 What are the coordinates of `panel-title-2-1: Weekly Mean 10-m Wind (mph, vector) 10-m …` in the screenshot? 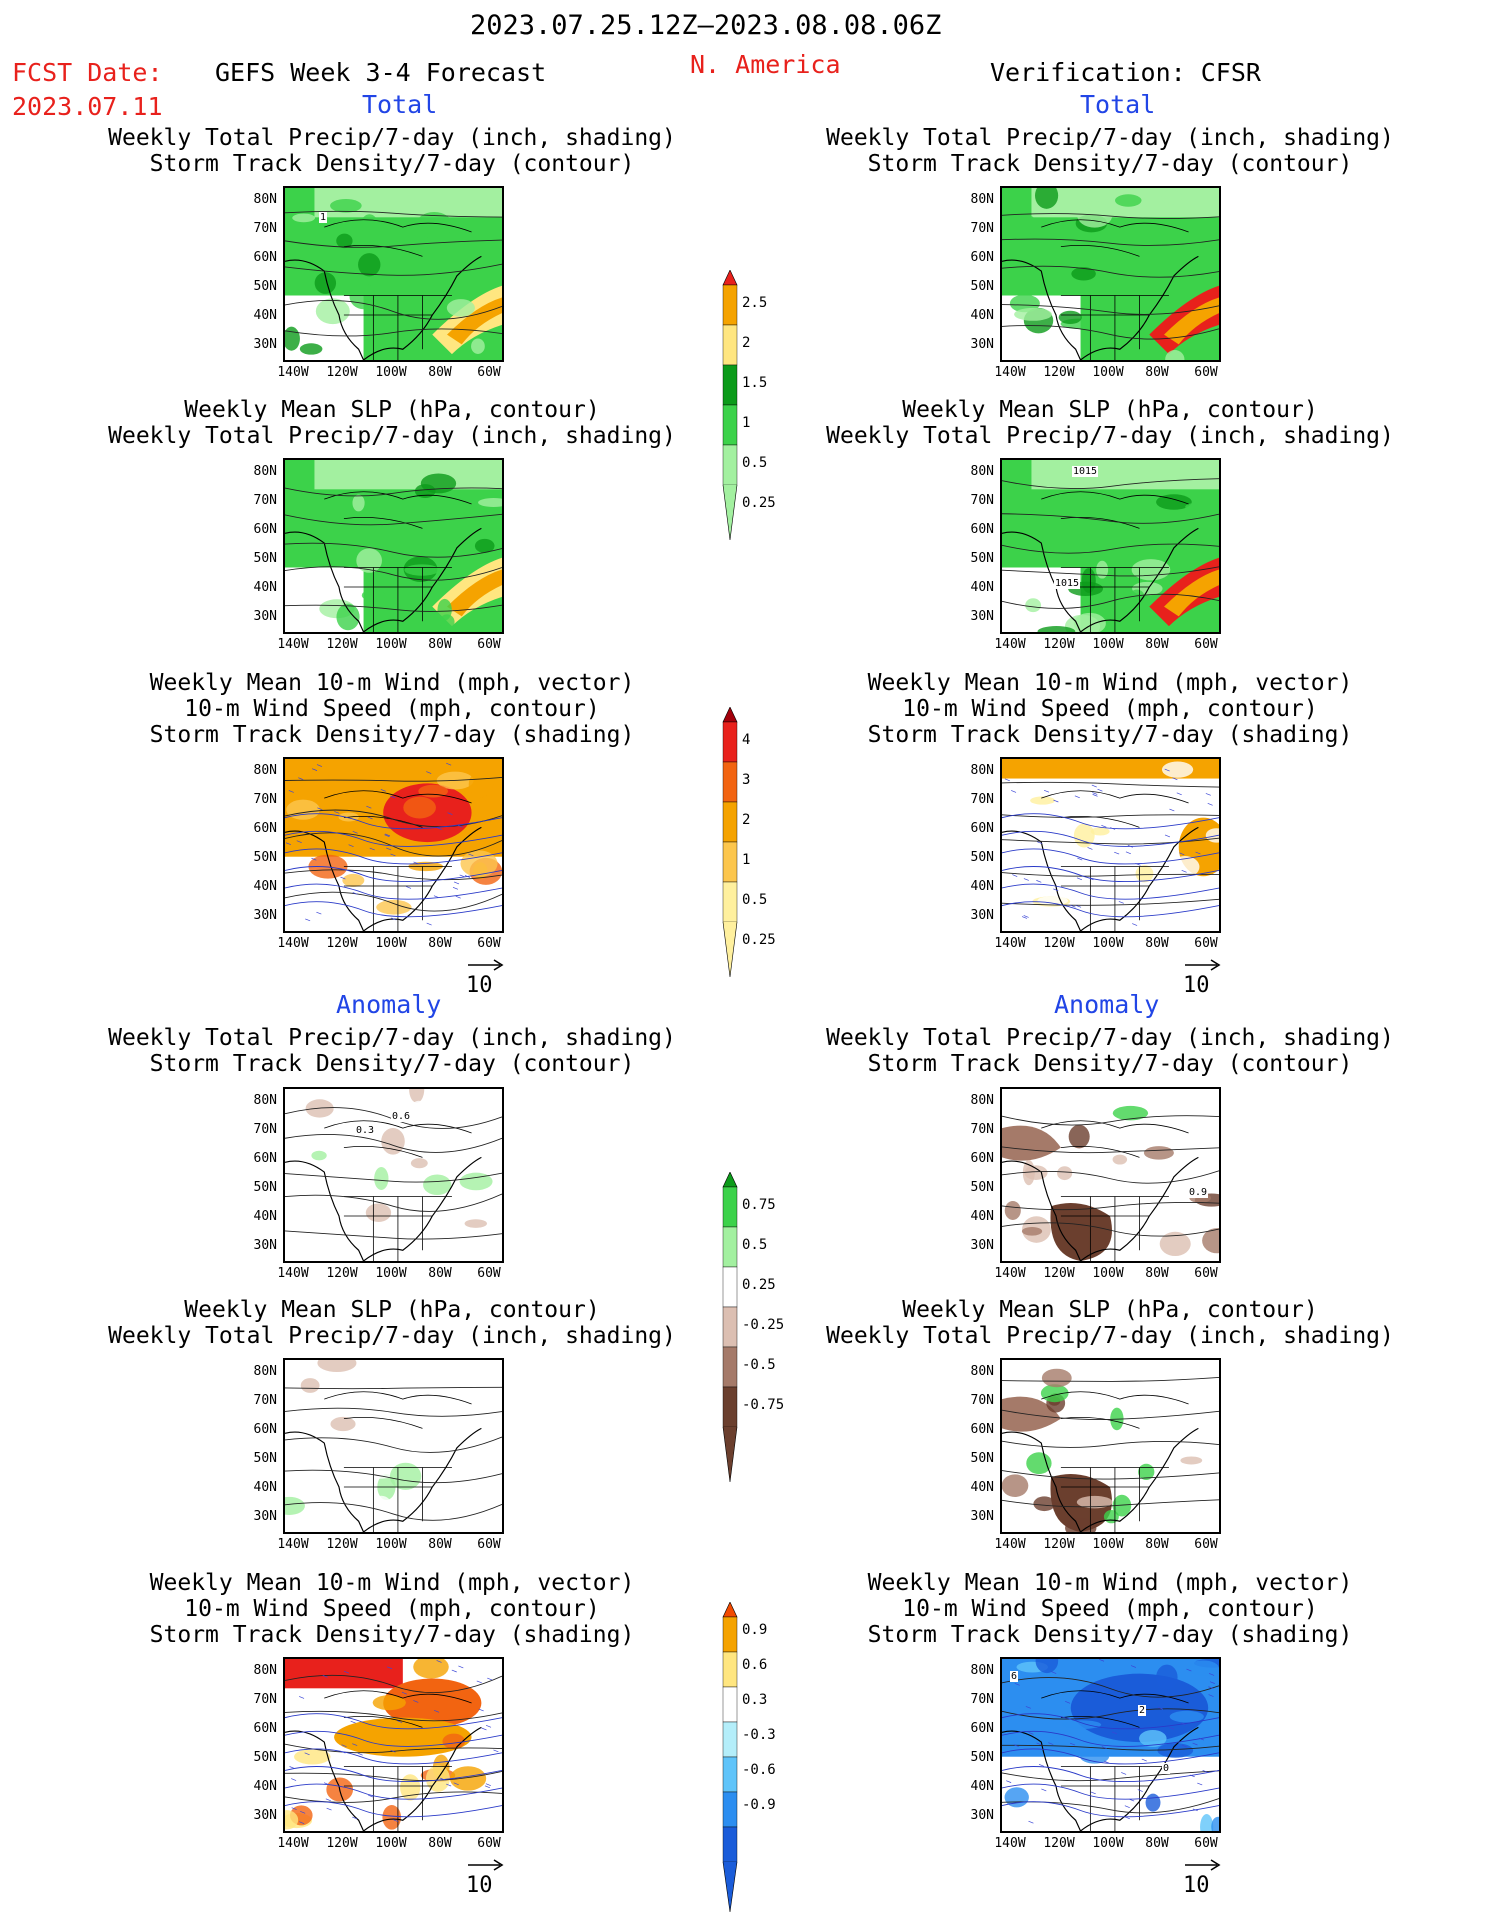 It's located at (1110, 709).